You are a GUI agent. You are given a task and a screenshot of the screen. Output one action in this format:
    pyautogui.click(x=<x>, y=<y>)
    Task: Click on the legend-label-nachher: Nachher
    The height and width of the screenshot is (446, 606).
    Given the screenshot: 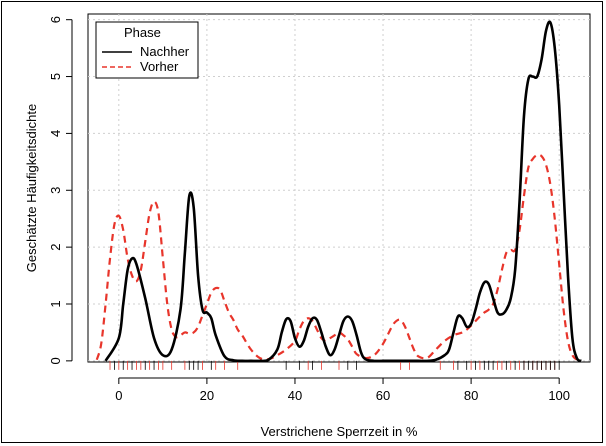 What is the action you would take?
    pyautogui.click(x=165, y=51)
    